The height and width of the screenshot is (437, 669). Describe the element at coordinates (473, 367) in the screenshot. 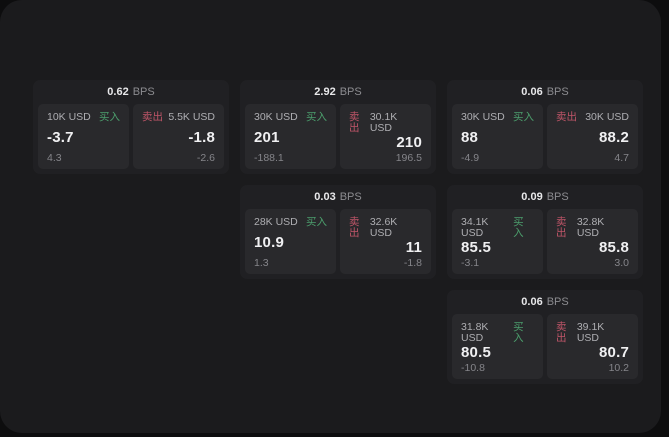

I see `buy-delta: -10.8` at that location.